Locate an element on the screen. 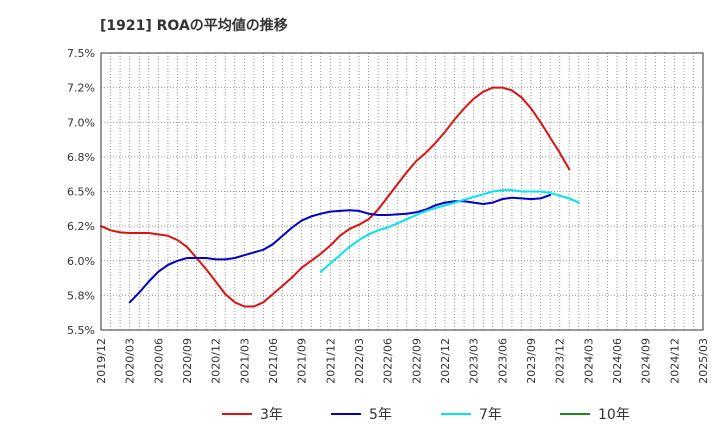  y-axis-ticks: 5.5% 5.8% 6.0% 6.2% 6.5% 6.8% 7.0% 7.2% 7.5% is located at coordinates (81, 192).